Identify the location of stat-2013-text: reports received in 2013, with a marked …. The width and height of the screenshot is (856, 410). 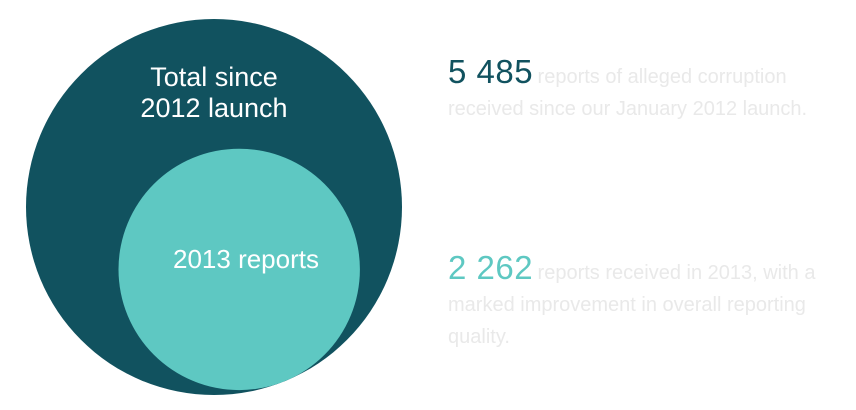
(632, 305).